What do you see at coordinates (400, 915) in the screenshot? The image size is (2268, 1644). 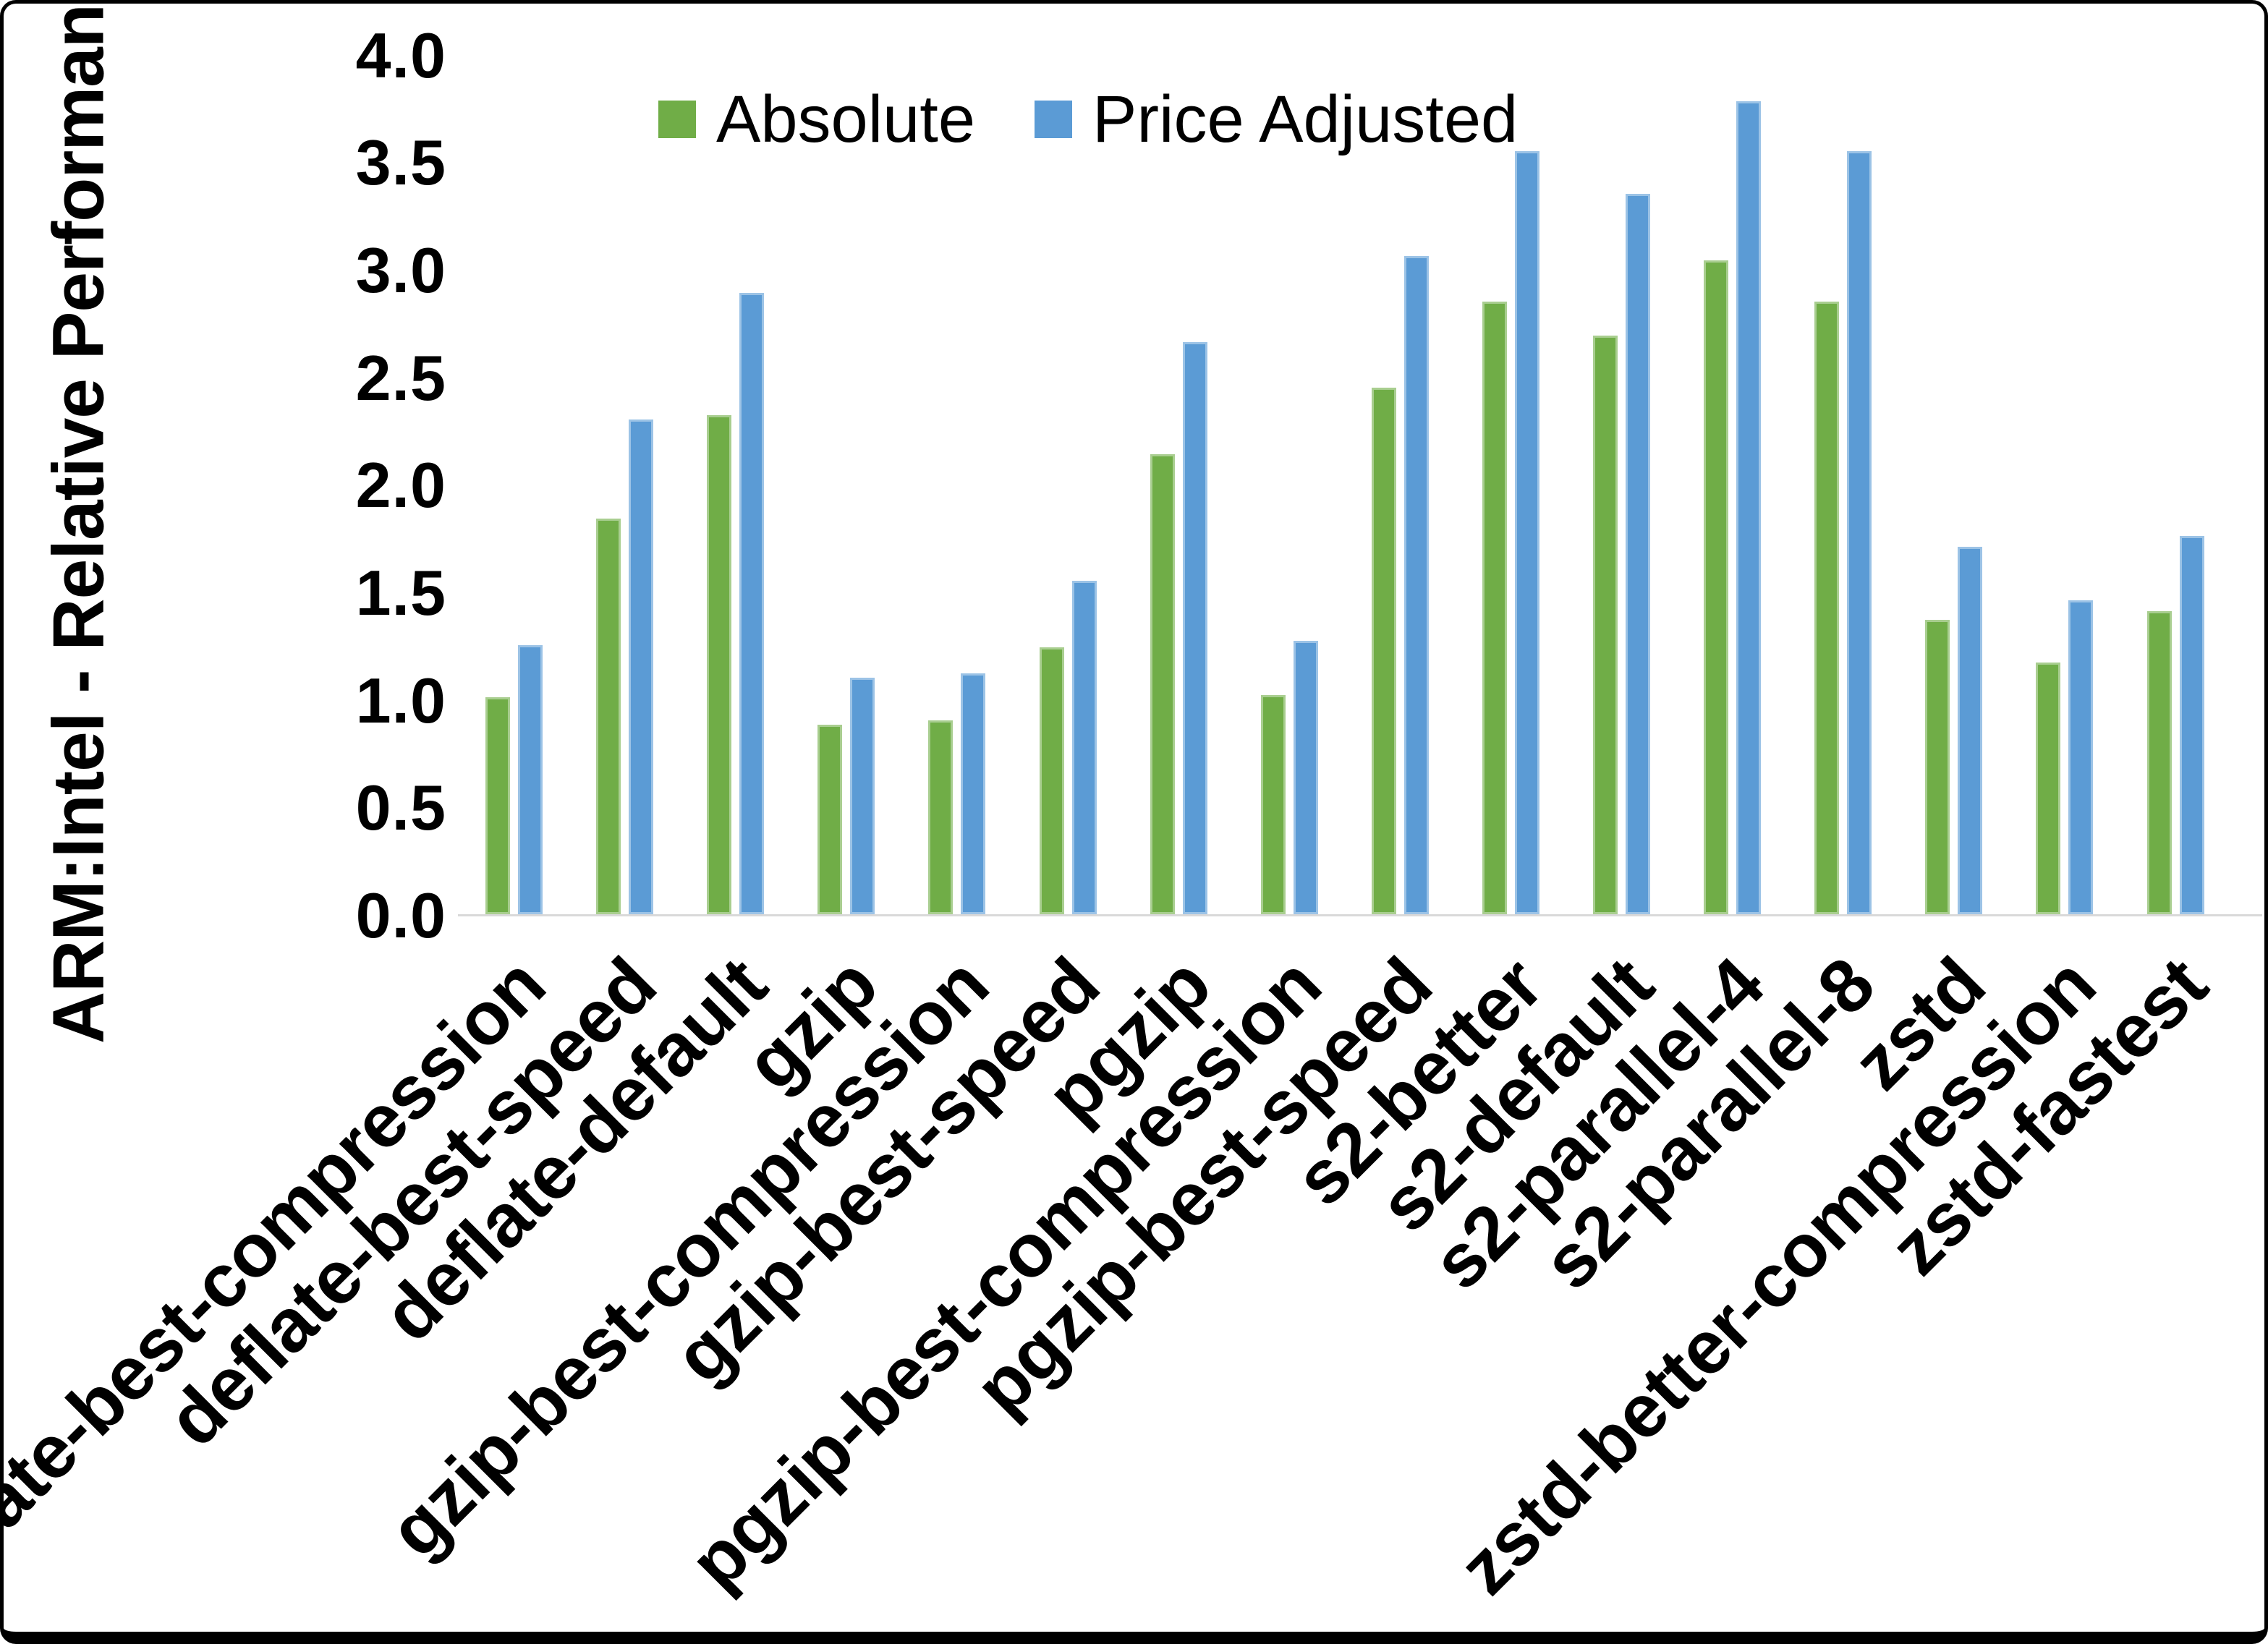 I see `y-tick-label-0.0: 0.0` at bounding box center [400, 915].